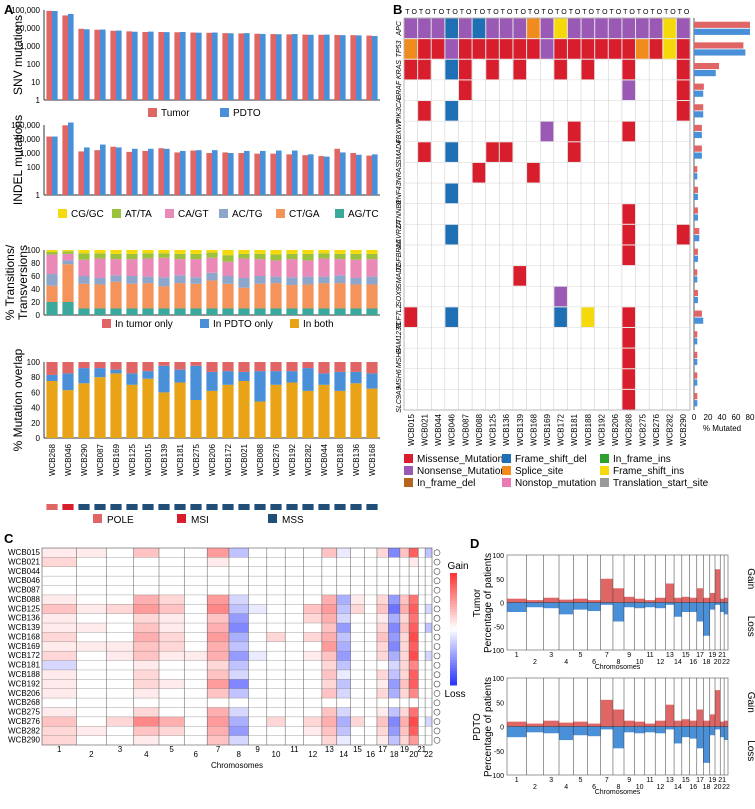 The image size is (755, 809). Describe the element at coordinates (35, 263) in the screenshot. I see `spectrum-y-tick: 80` at that location.